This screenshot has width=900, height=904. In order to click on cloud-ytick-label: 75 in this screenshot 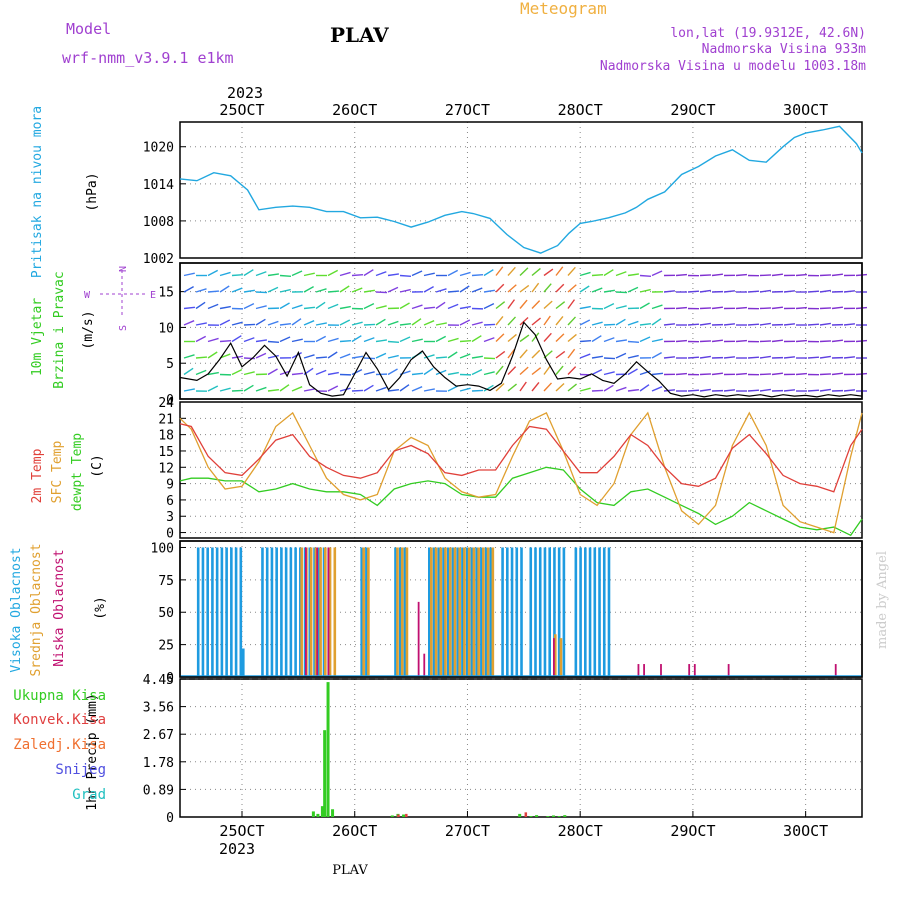, I will do `click(166, 581)`.